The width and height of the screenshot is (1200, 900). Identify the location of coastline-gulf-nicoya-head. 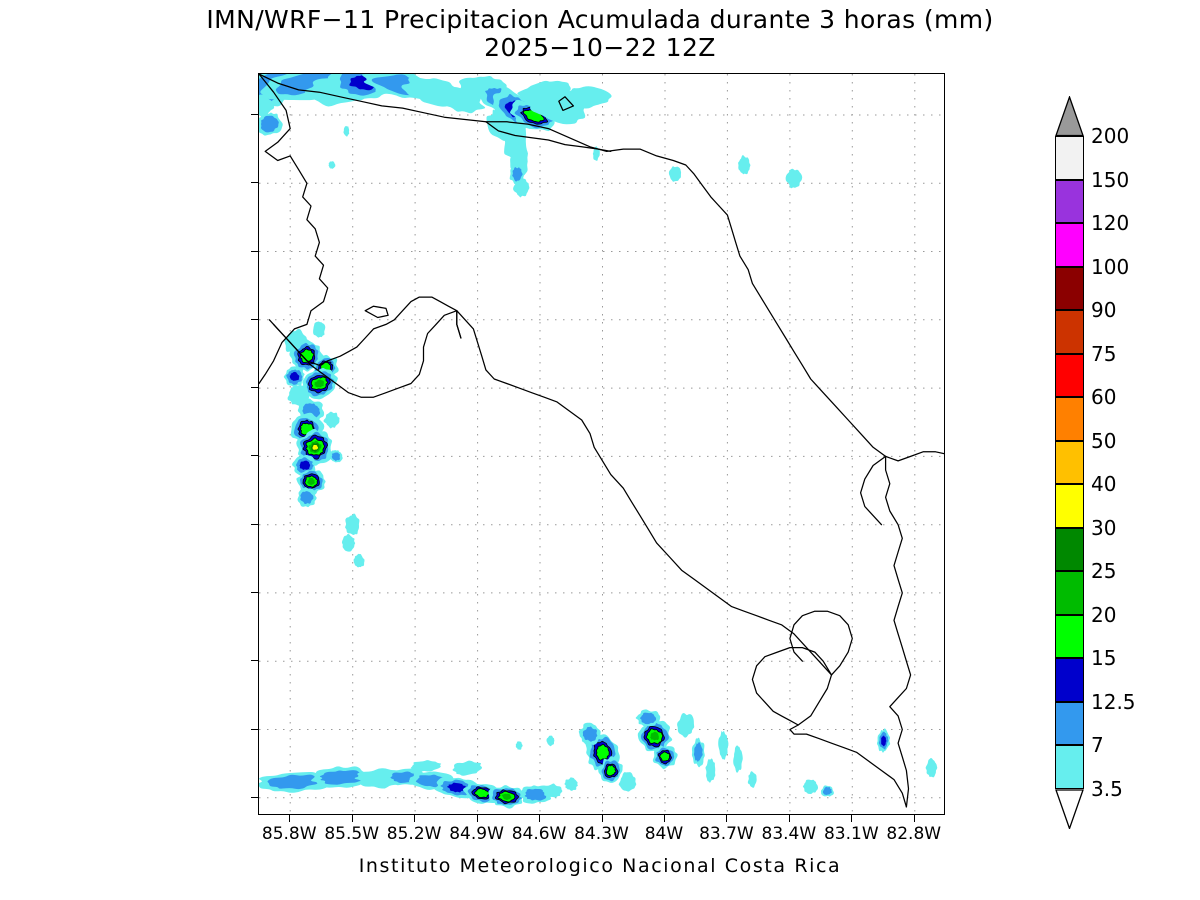
(459, 324).